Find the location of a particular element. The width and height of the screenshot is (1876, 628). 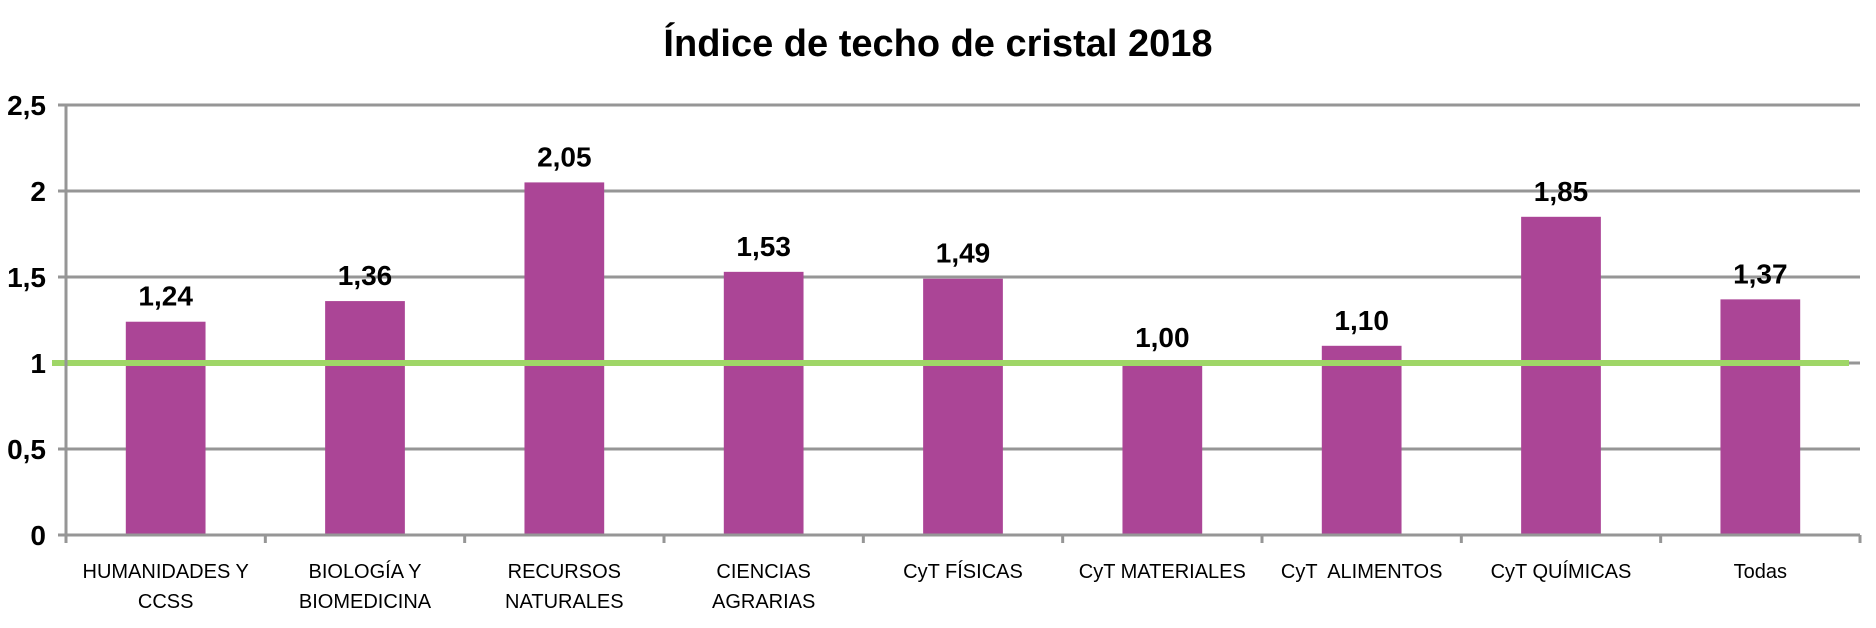

x-category-label: CyT ALIMENTOS is located at coordinates (1362, 572).